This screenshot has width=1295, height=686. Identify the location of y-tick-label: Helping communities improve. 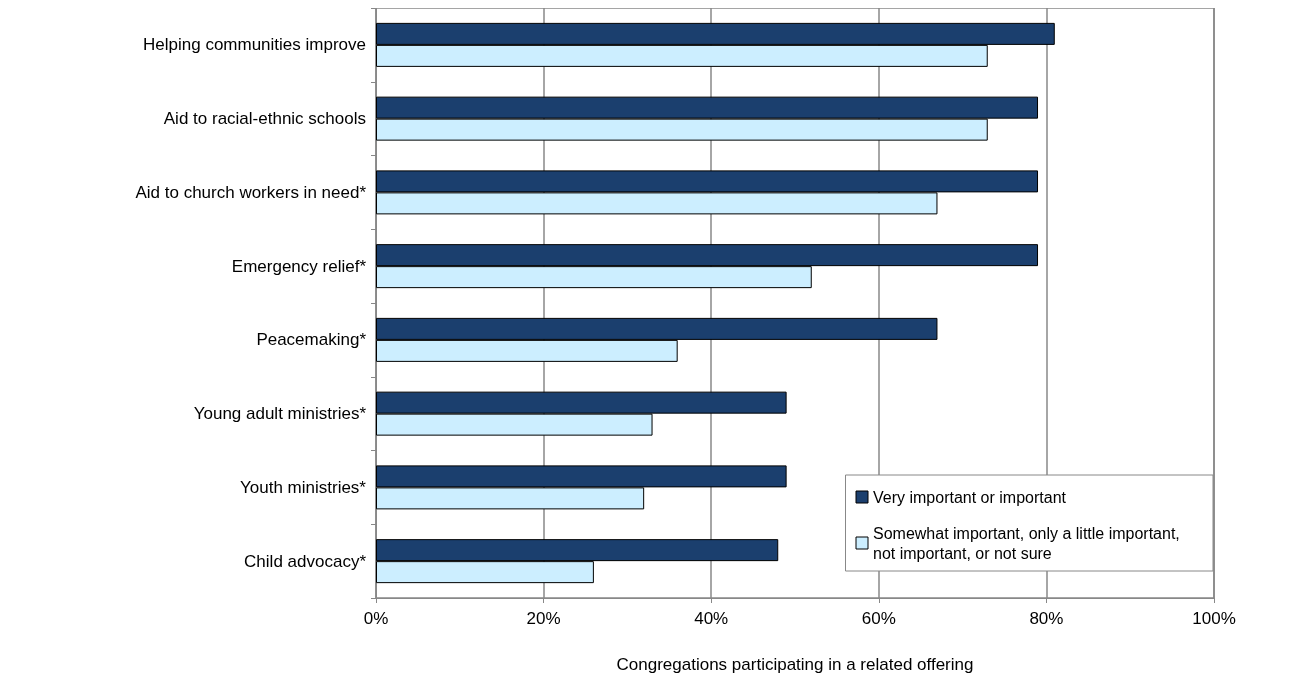
(254, 45).